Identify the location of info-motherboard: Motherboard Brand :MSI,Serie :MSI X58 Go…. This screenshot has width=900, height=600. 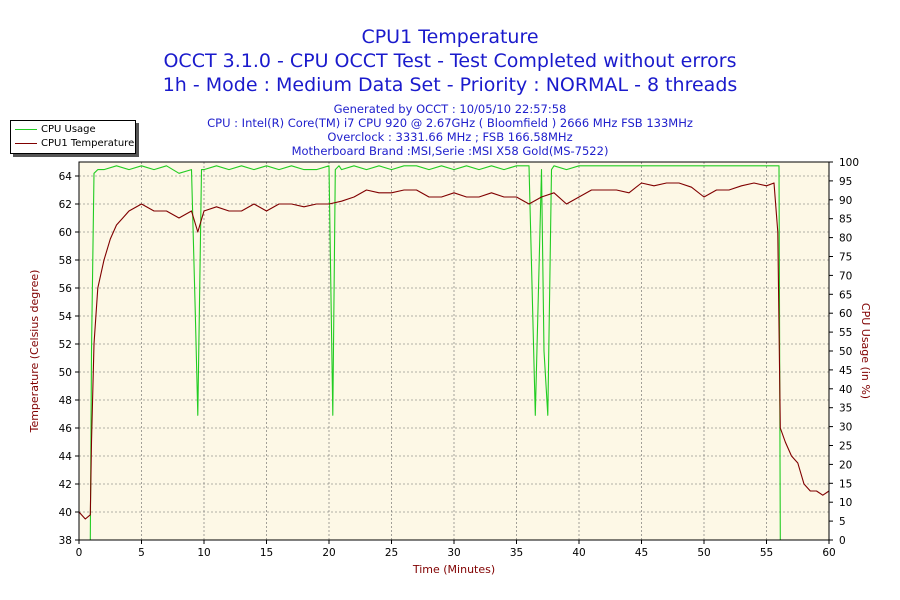
(450, 151).